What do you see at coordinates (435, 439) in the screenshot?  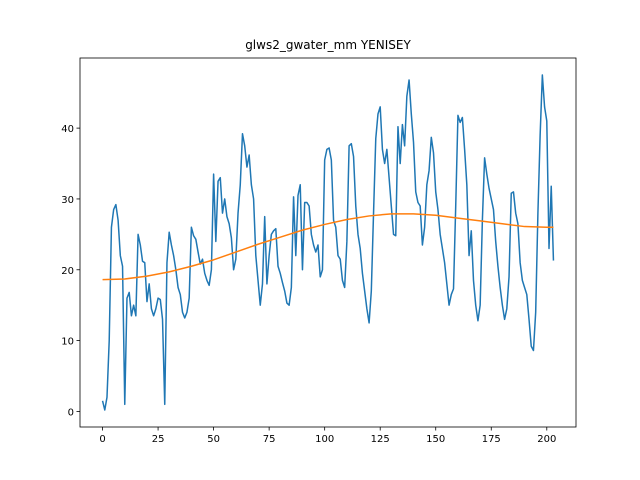 I see `x-tick-label: 150` at bounding box center [435, 439].